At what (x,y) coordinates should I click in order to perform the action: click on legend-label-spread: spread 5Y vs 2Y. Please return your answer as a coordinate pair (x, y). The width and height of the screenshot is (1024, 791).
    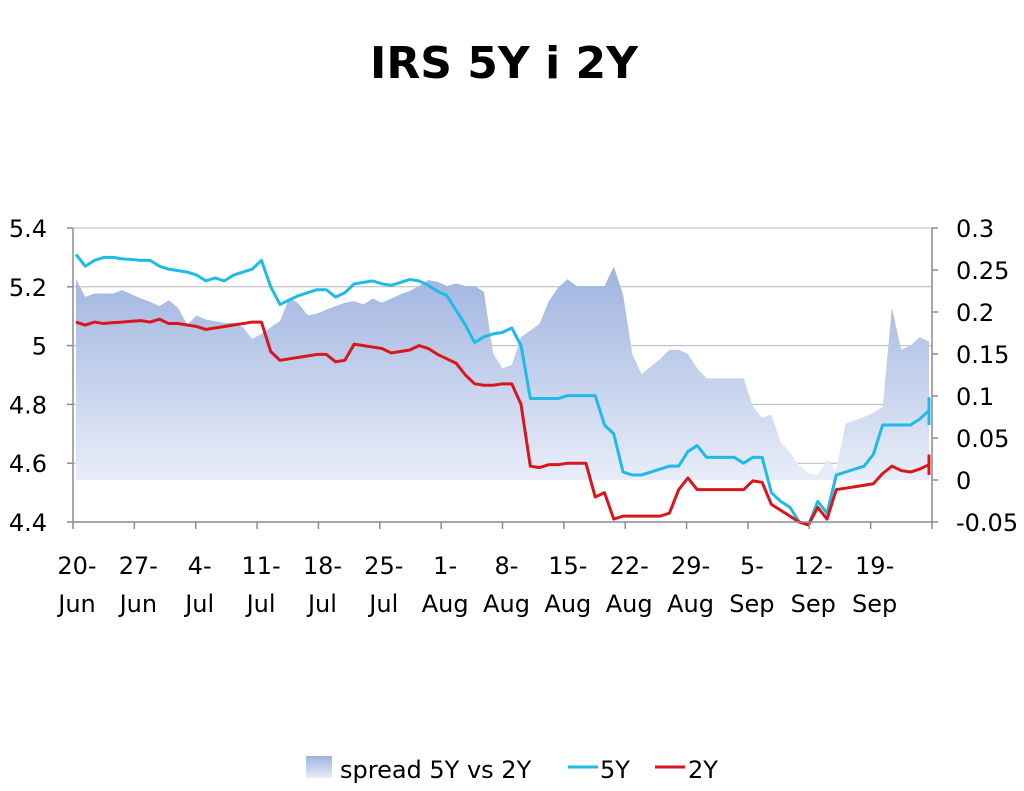
    Looking at the image, I should click on (436, 770).